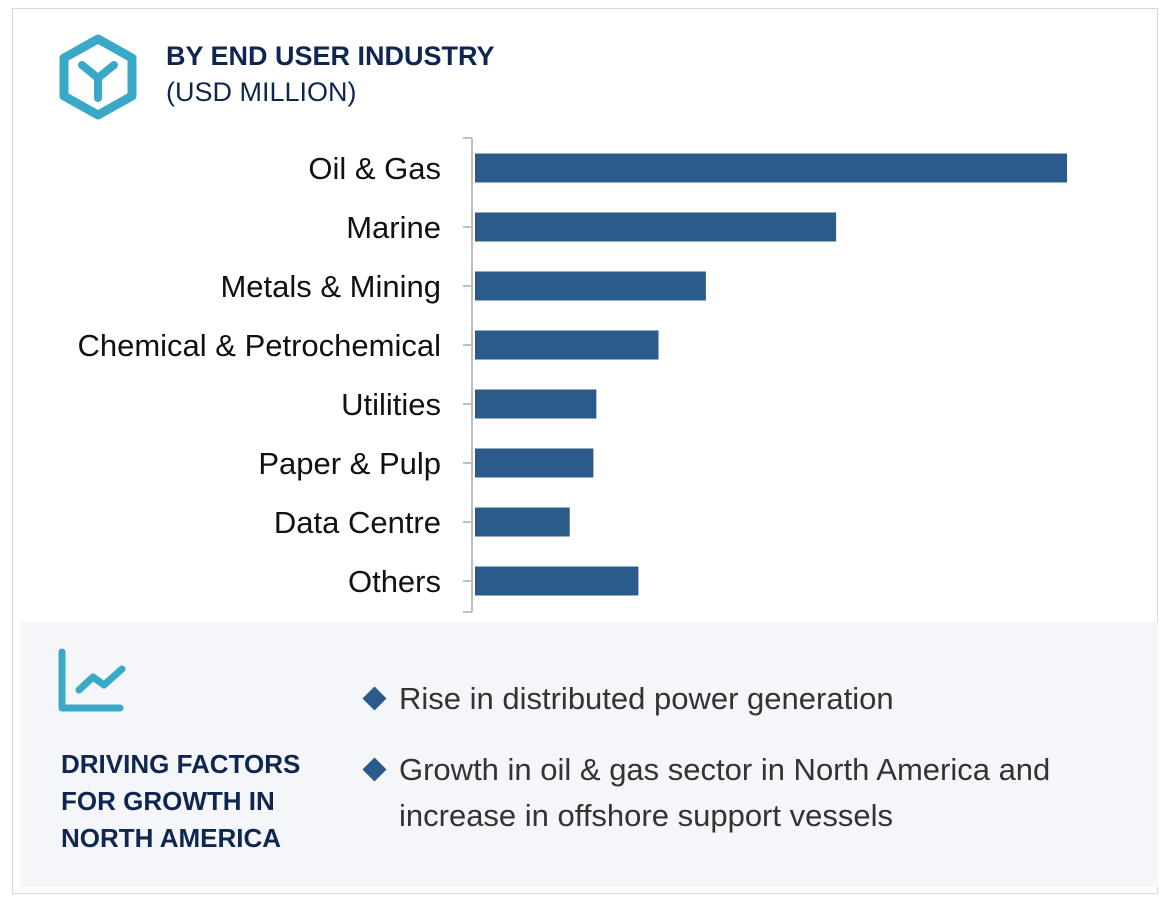  What do you see at coordinates (394, 581) in the screenshot?
I see `category-label: Others` at bounding box center [394, 581].